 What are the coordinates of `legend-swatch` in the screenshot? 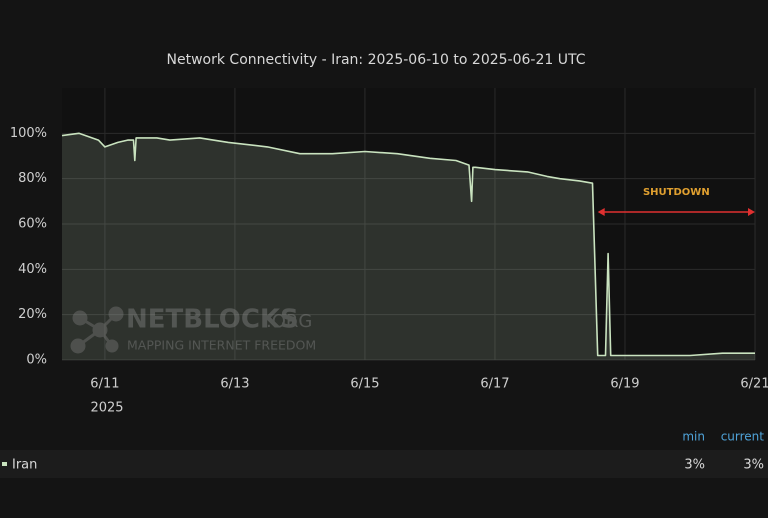 It's located at (4, 464).